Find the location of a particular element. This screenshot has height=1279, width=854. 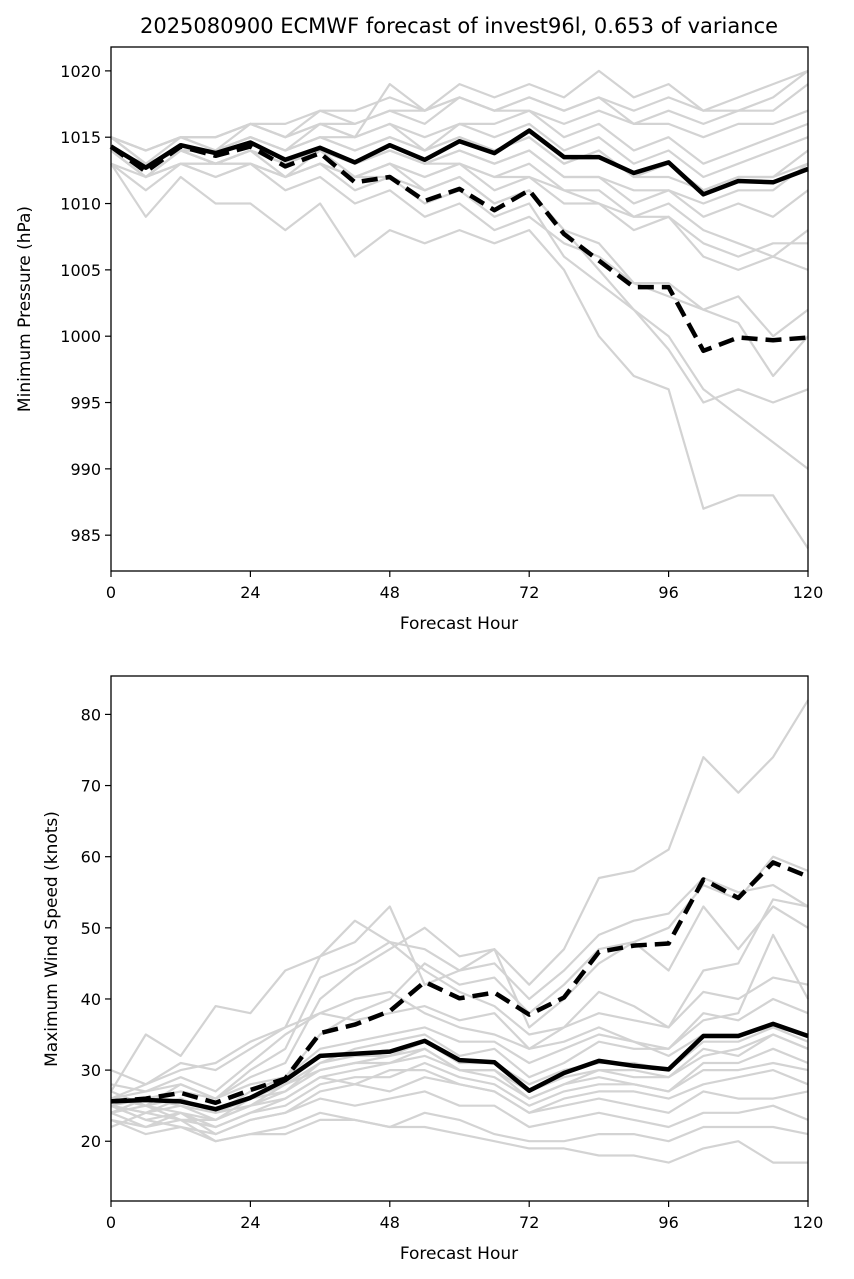

pressure-y-axis-label: Minimum Pressure (hPa) is located at coordinates (25, 309).